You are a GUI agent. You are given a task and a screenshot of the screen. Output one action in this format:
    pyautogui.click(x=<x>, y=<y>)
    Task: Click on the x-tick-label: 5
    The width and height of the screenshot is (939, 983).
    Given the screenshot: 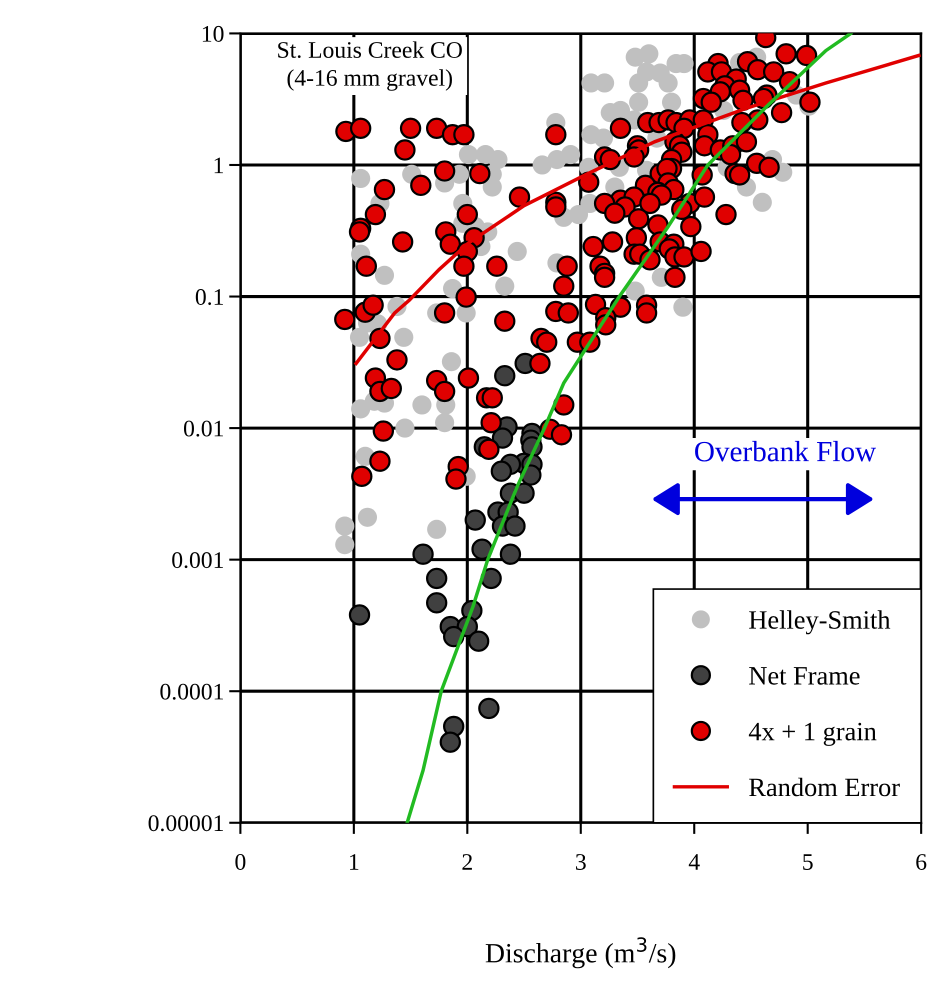 What is the action you would take?
    pyautogui.click(x=808, y=862)
    